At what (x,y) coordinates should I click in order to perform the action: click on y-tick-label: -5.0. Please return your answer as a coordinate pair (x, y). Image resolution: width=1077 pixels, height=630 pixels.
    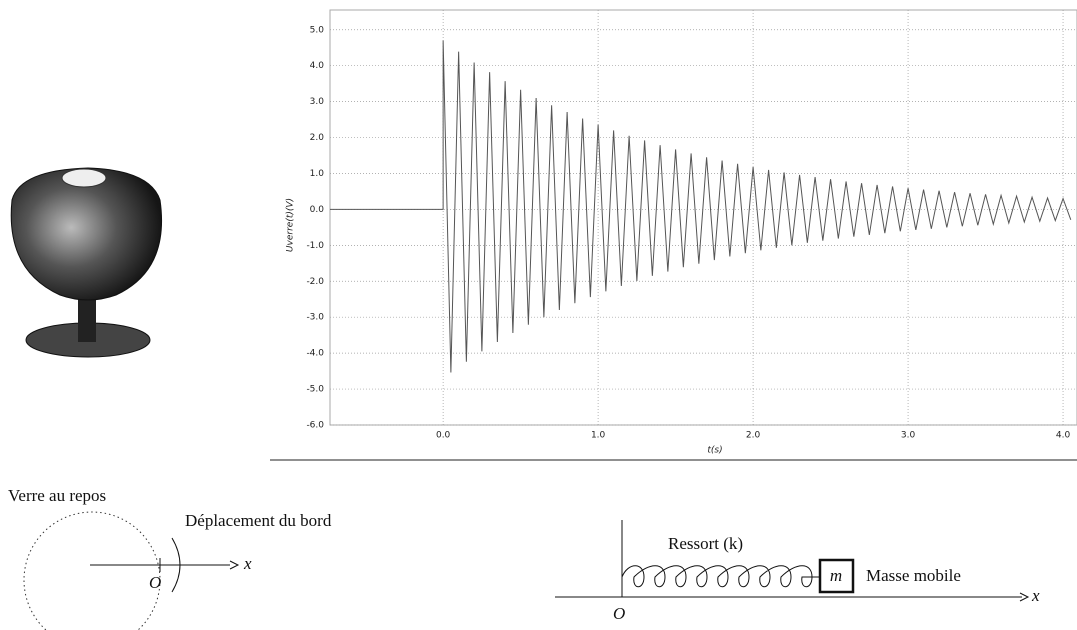
    Looking at the image, I should click on (315, 390).